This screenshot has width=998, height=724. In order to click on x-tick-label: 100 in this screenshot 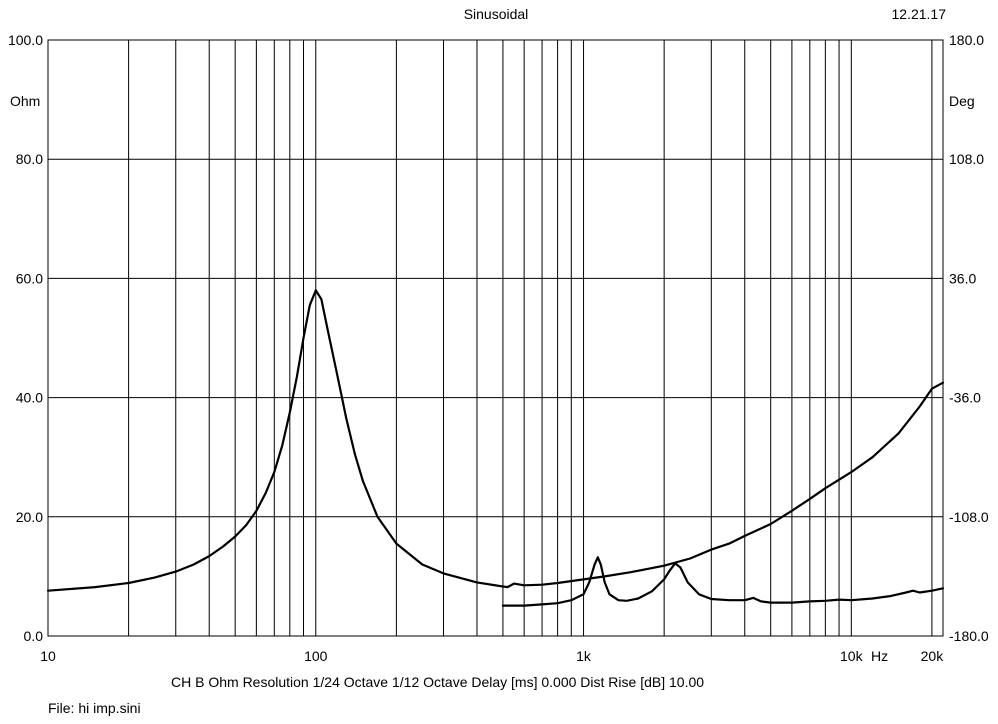, I will do `click(316, 656)`.